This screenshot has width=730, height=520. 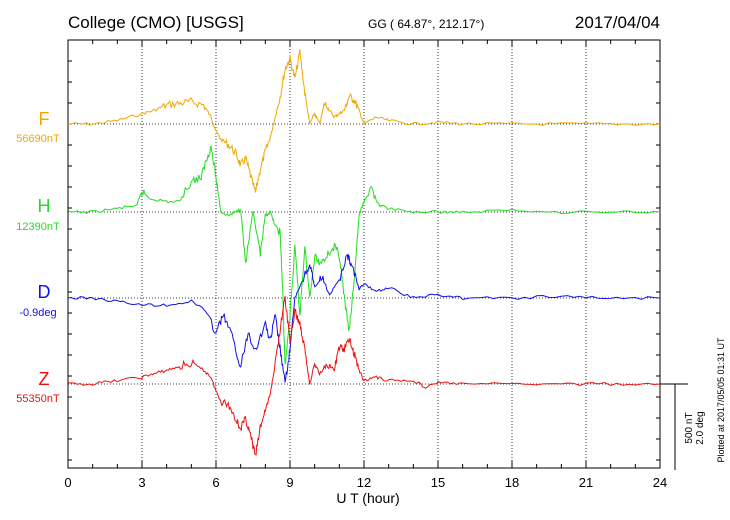 I want to click on x-tick-label-0: 0, so click(x=67, y=482).